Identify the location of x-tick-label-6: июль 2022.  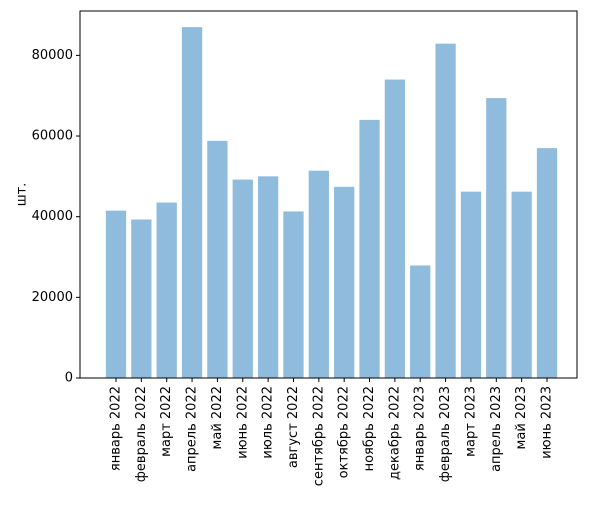
(268, 422).